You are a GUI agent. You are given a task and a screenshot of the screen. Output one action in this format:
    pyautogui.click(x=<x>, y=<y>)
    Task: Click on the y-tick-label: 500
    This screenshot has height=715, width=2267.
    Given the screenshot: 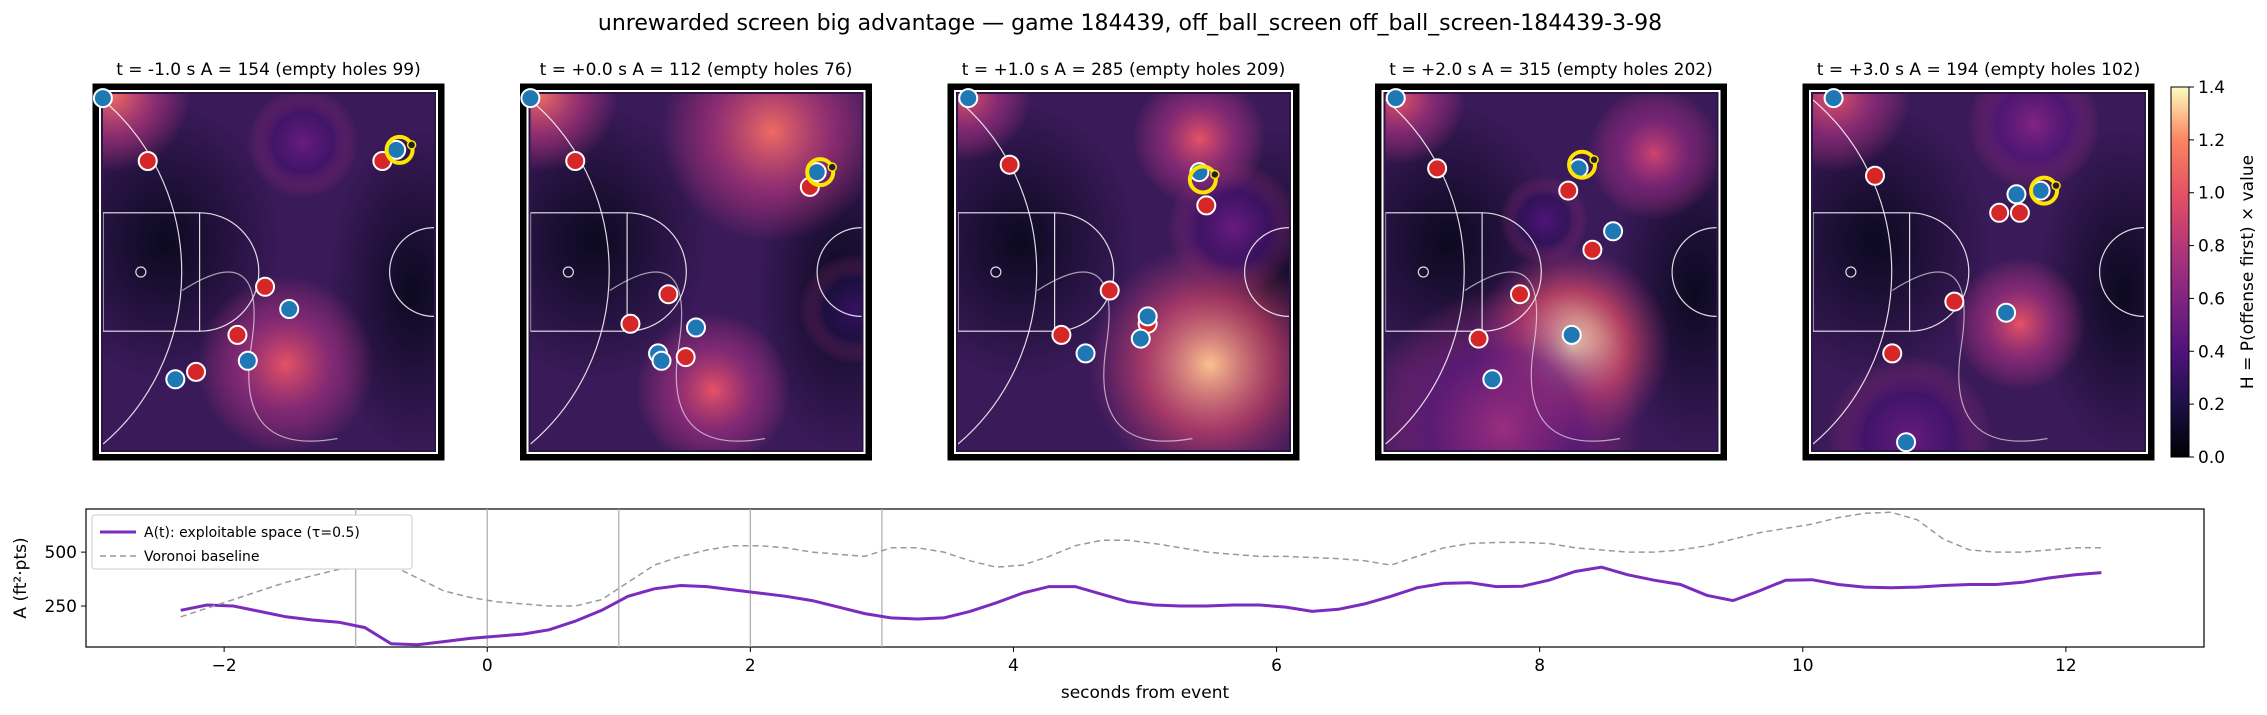 What is the action you would take?
    pyautogui.click(x=61, y=553)
    